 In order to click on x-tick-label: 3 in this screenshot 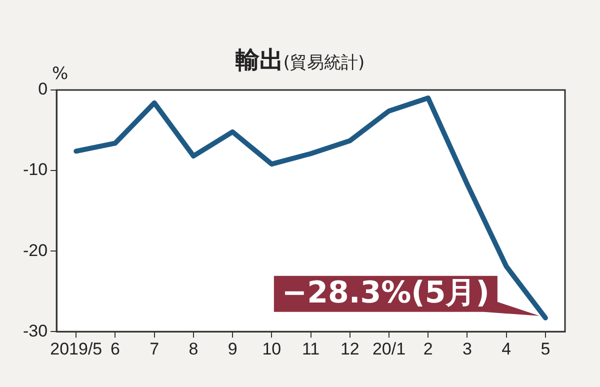, I will do `click(467, 348)`.